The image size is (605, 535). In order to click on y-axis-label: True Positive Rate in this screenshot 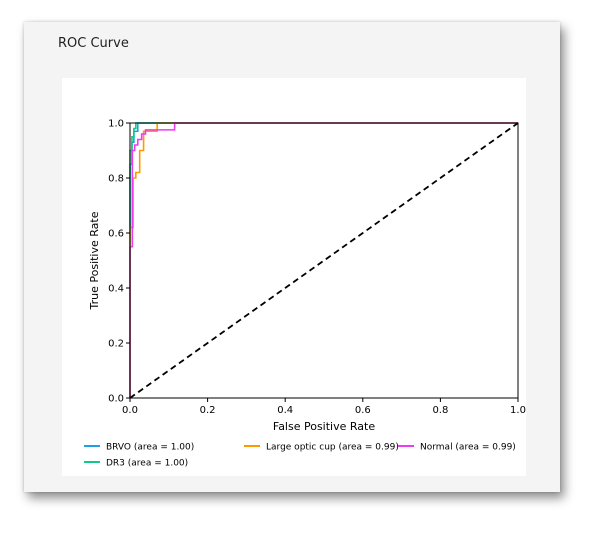, I will do `click(94, 260)`.